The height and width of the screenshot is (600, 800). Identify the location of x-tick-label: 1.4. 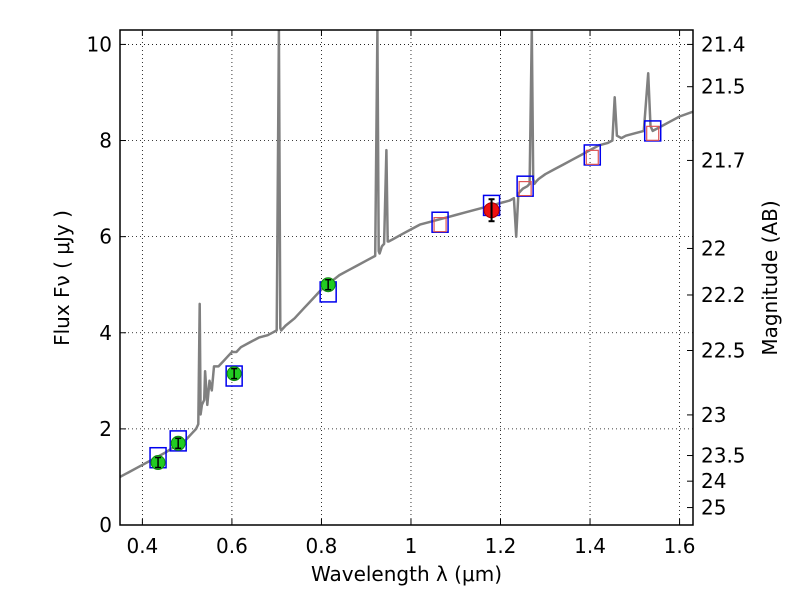
(590, 546).